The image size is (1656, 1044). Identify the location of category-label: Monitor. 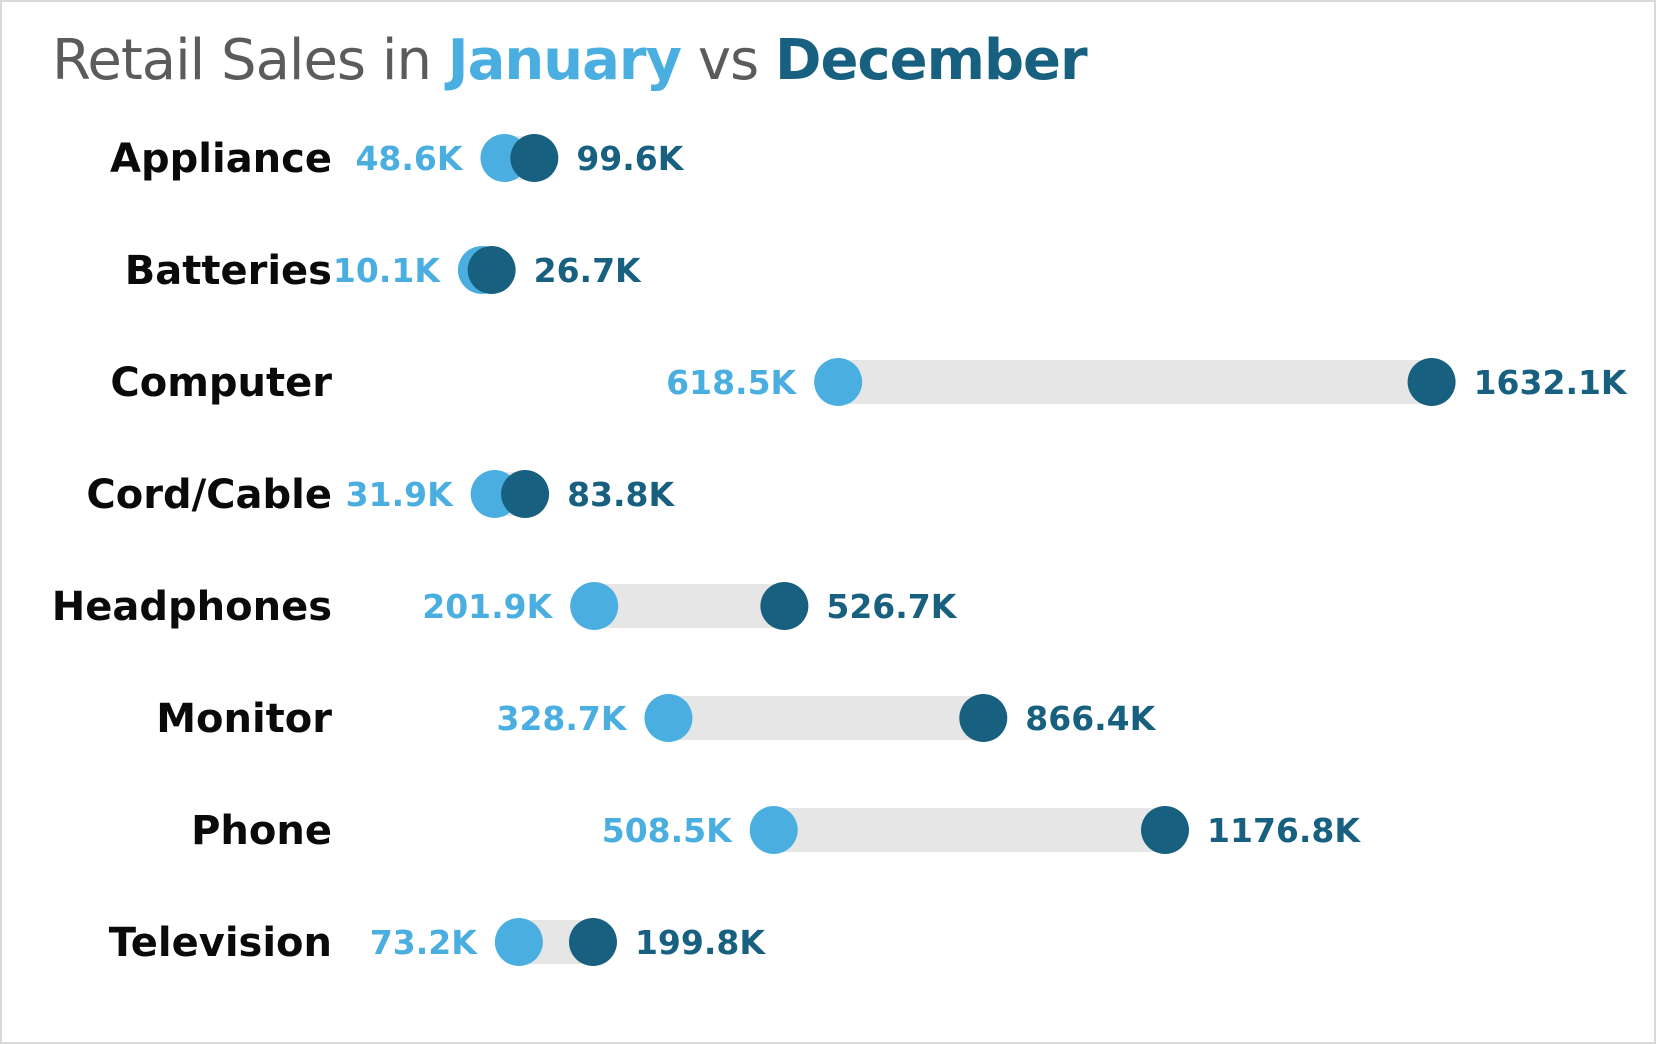
(244, 719).